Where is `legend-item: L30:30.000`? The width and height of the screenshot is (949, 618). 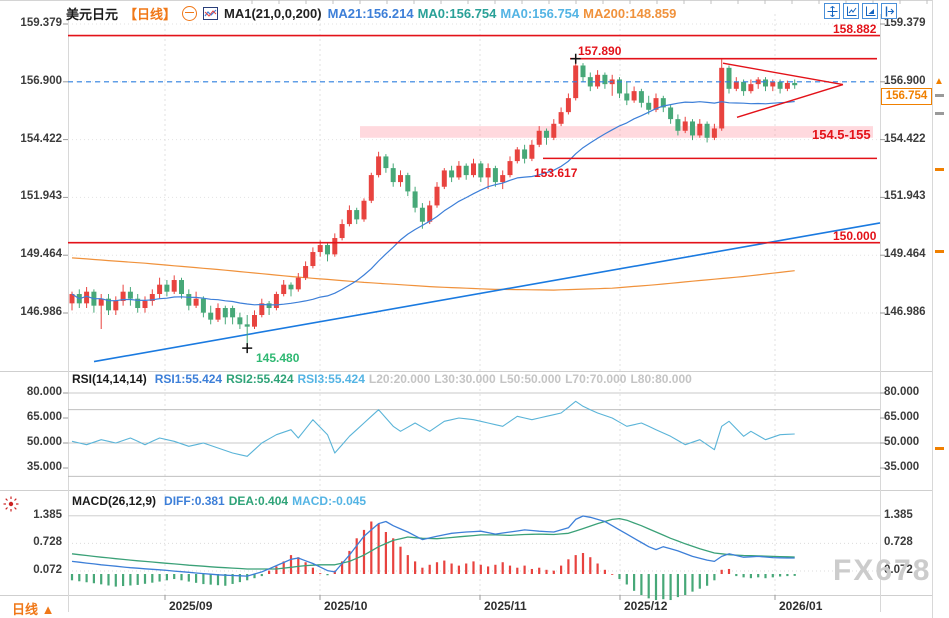
legend-item: L30:30.000 is located at coordinates (465, 379).